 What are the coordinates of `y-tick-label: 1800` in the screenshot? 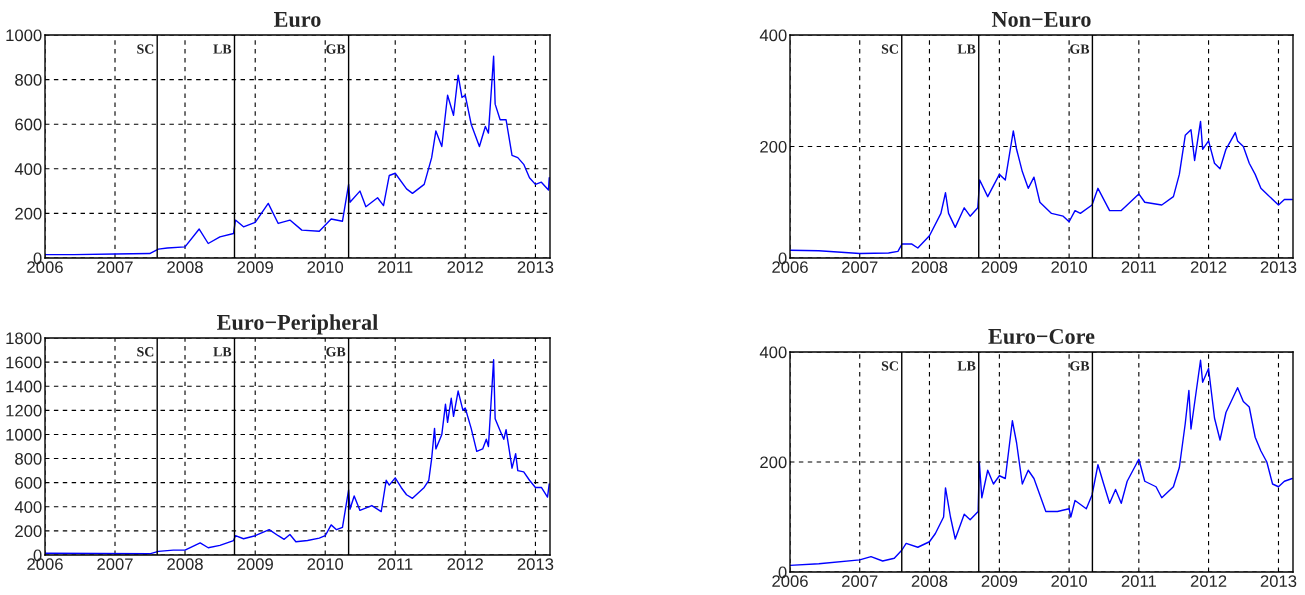 It's located at (24, 338).